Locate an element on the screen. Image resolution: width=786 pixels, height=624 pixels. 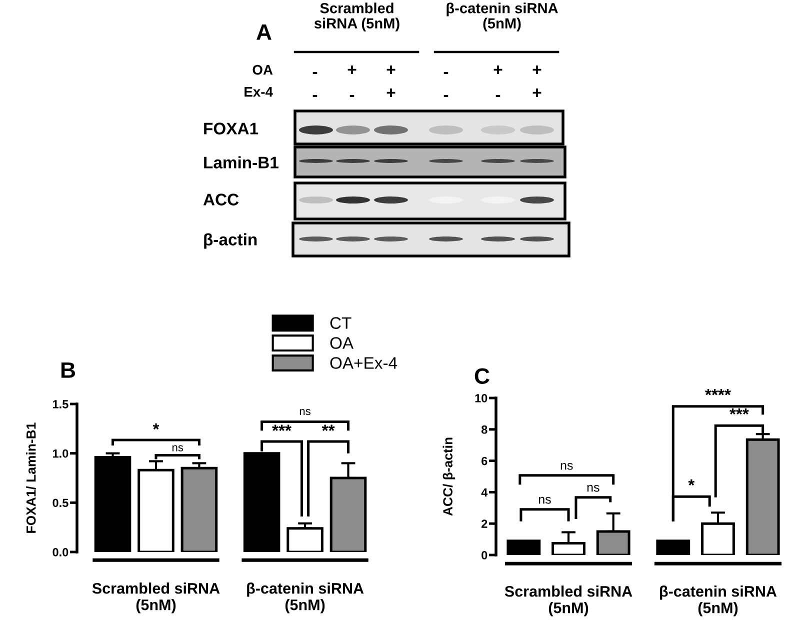
text: β-actin is located at coordinates (230, 241).